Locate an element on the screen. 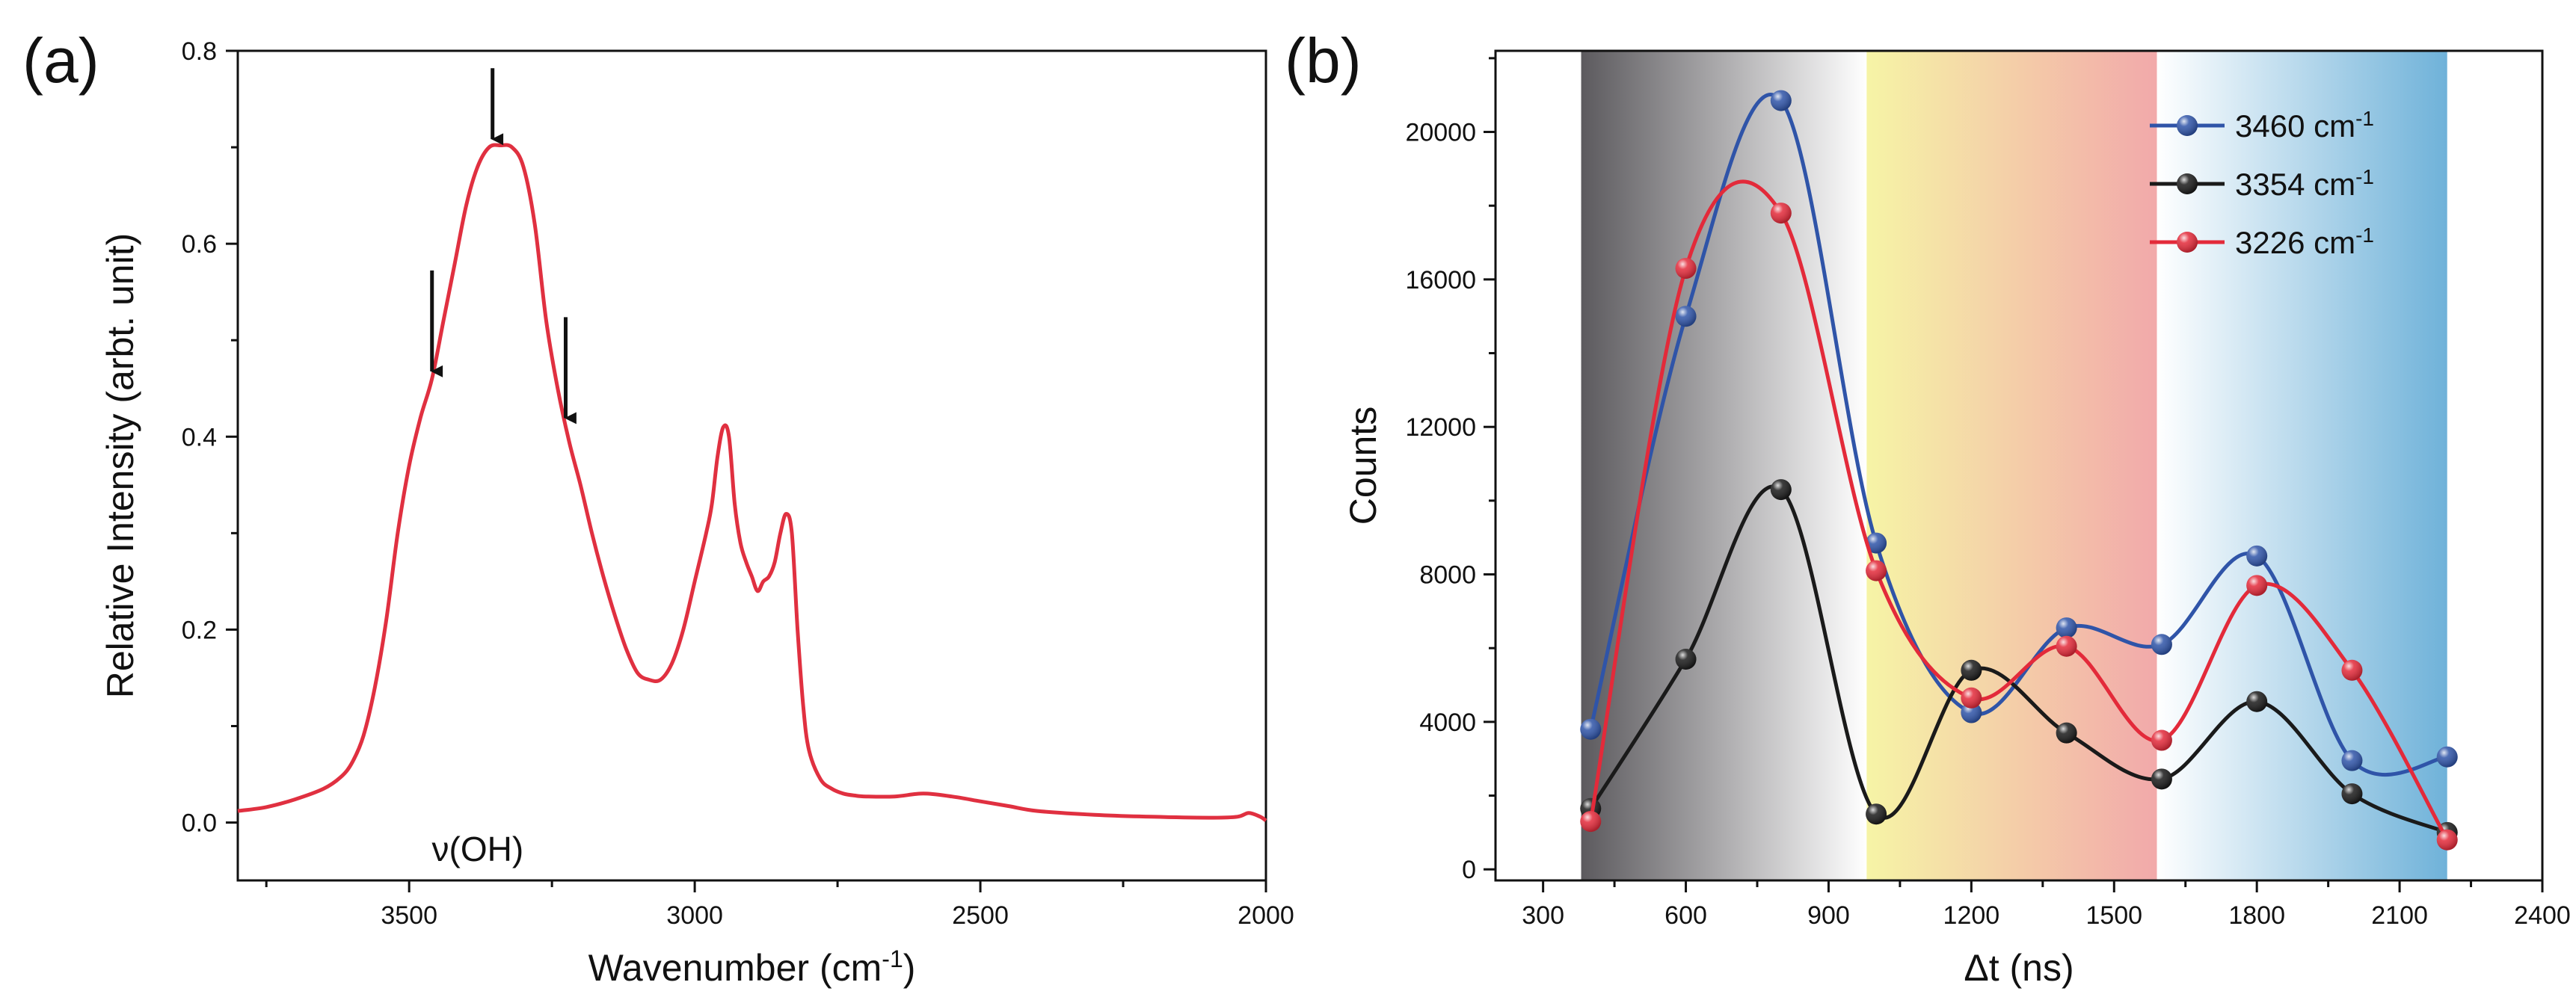 Image resolution: width=2576 pixels, height=1000 pixels. x-tick-label: 1200 is located at coordinates (1971, 915).